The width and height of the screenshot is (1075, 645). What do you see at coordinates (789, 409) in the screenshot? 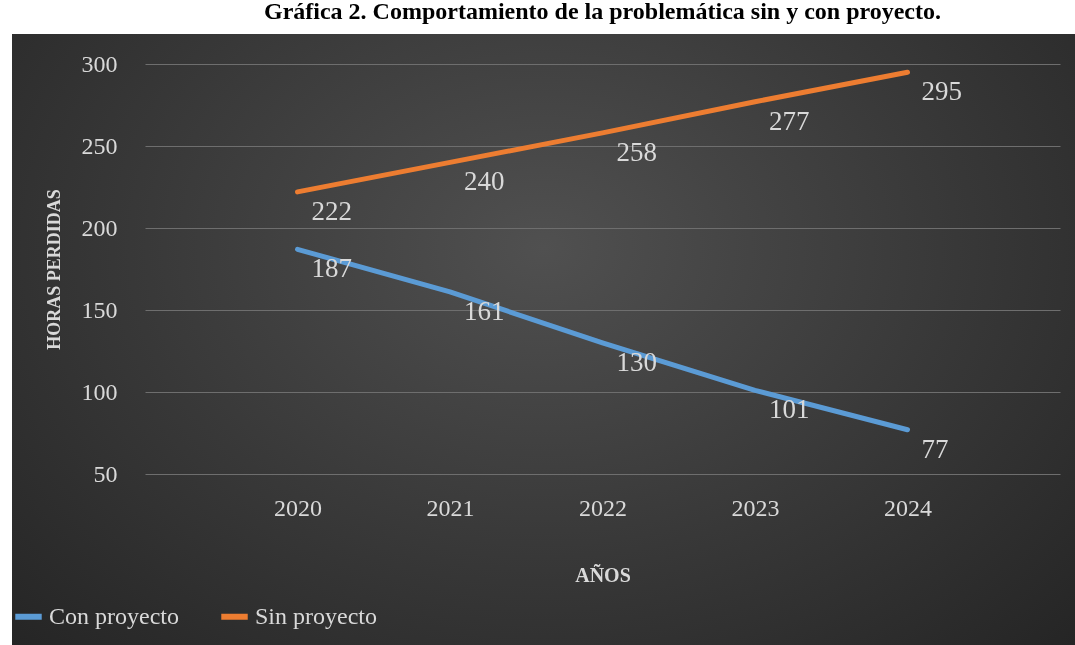
I see `data-label: 101` at bounding box center [789, 409].